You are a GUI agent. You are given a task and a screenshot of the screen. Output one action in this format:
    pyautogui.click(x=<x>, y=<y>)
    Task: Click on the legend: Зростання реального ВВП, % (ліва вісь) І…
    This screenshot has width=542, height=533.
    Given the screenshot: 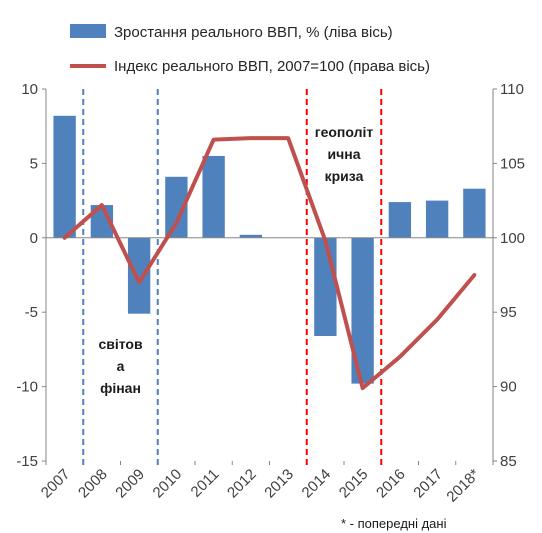 What is the action you would take?
    pyautogui.click(x=250, y=49)
    